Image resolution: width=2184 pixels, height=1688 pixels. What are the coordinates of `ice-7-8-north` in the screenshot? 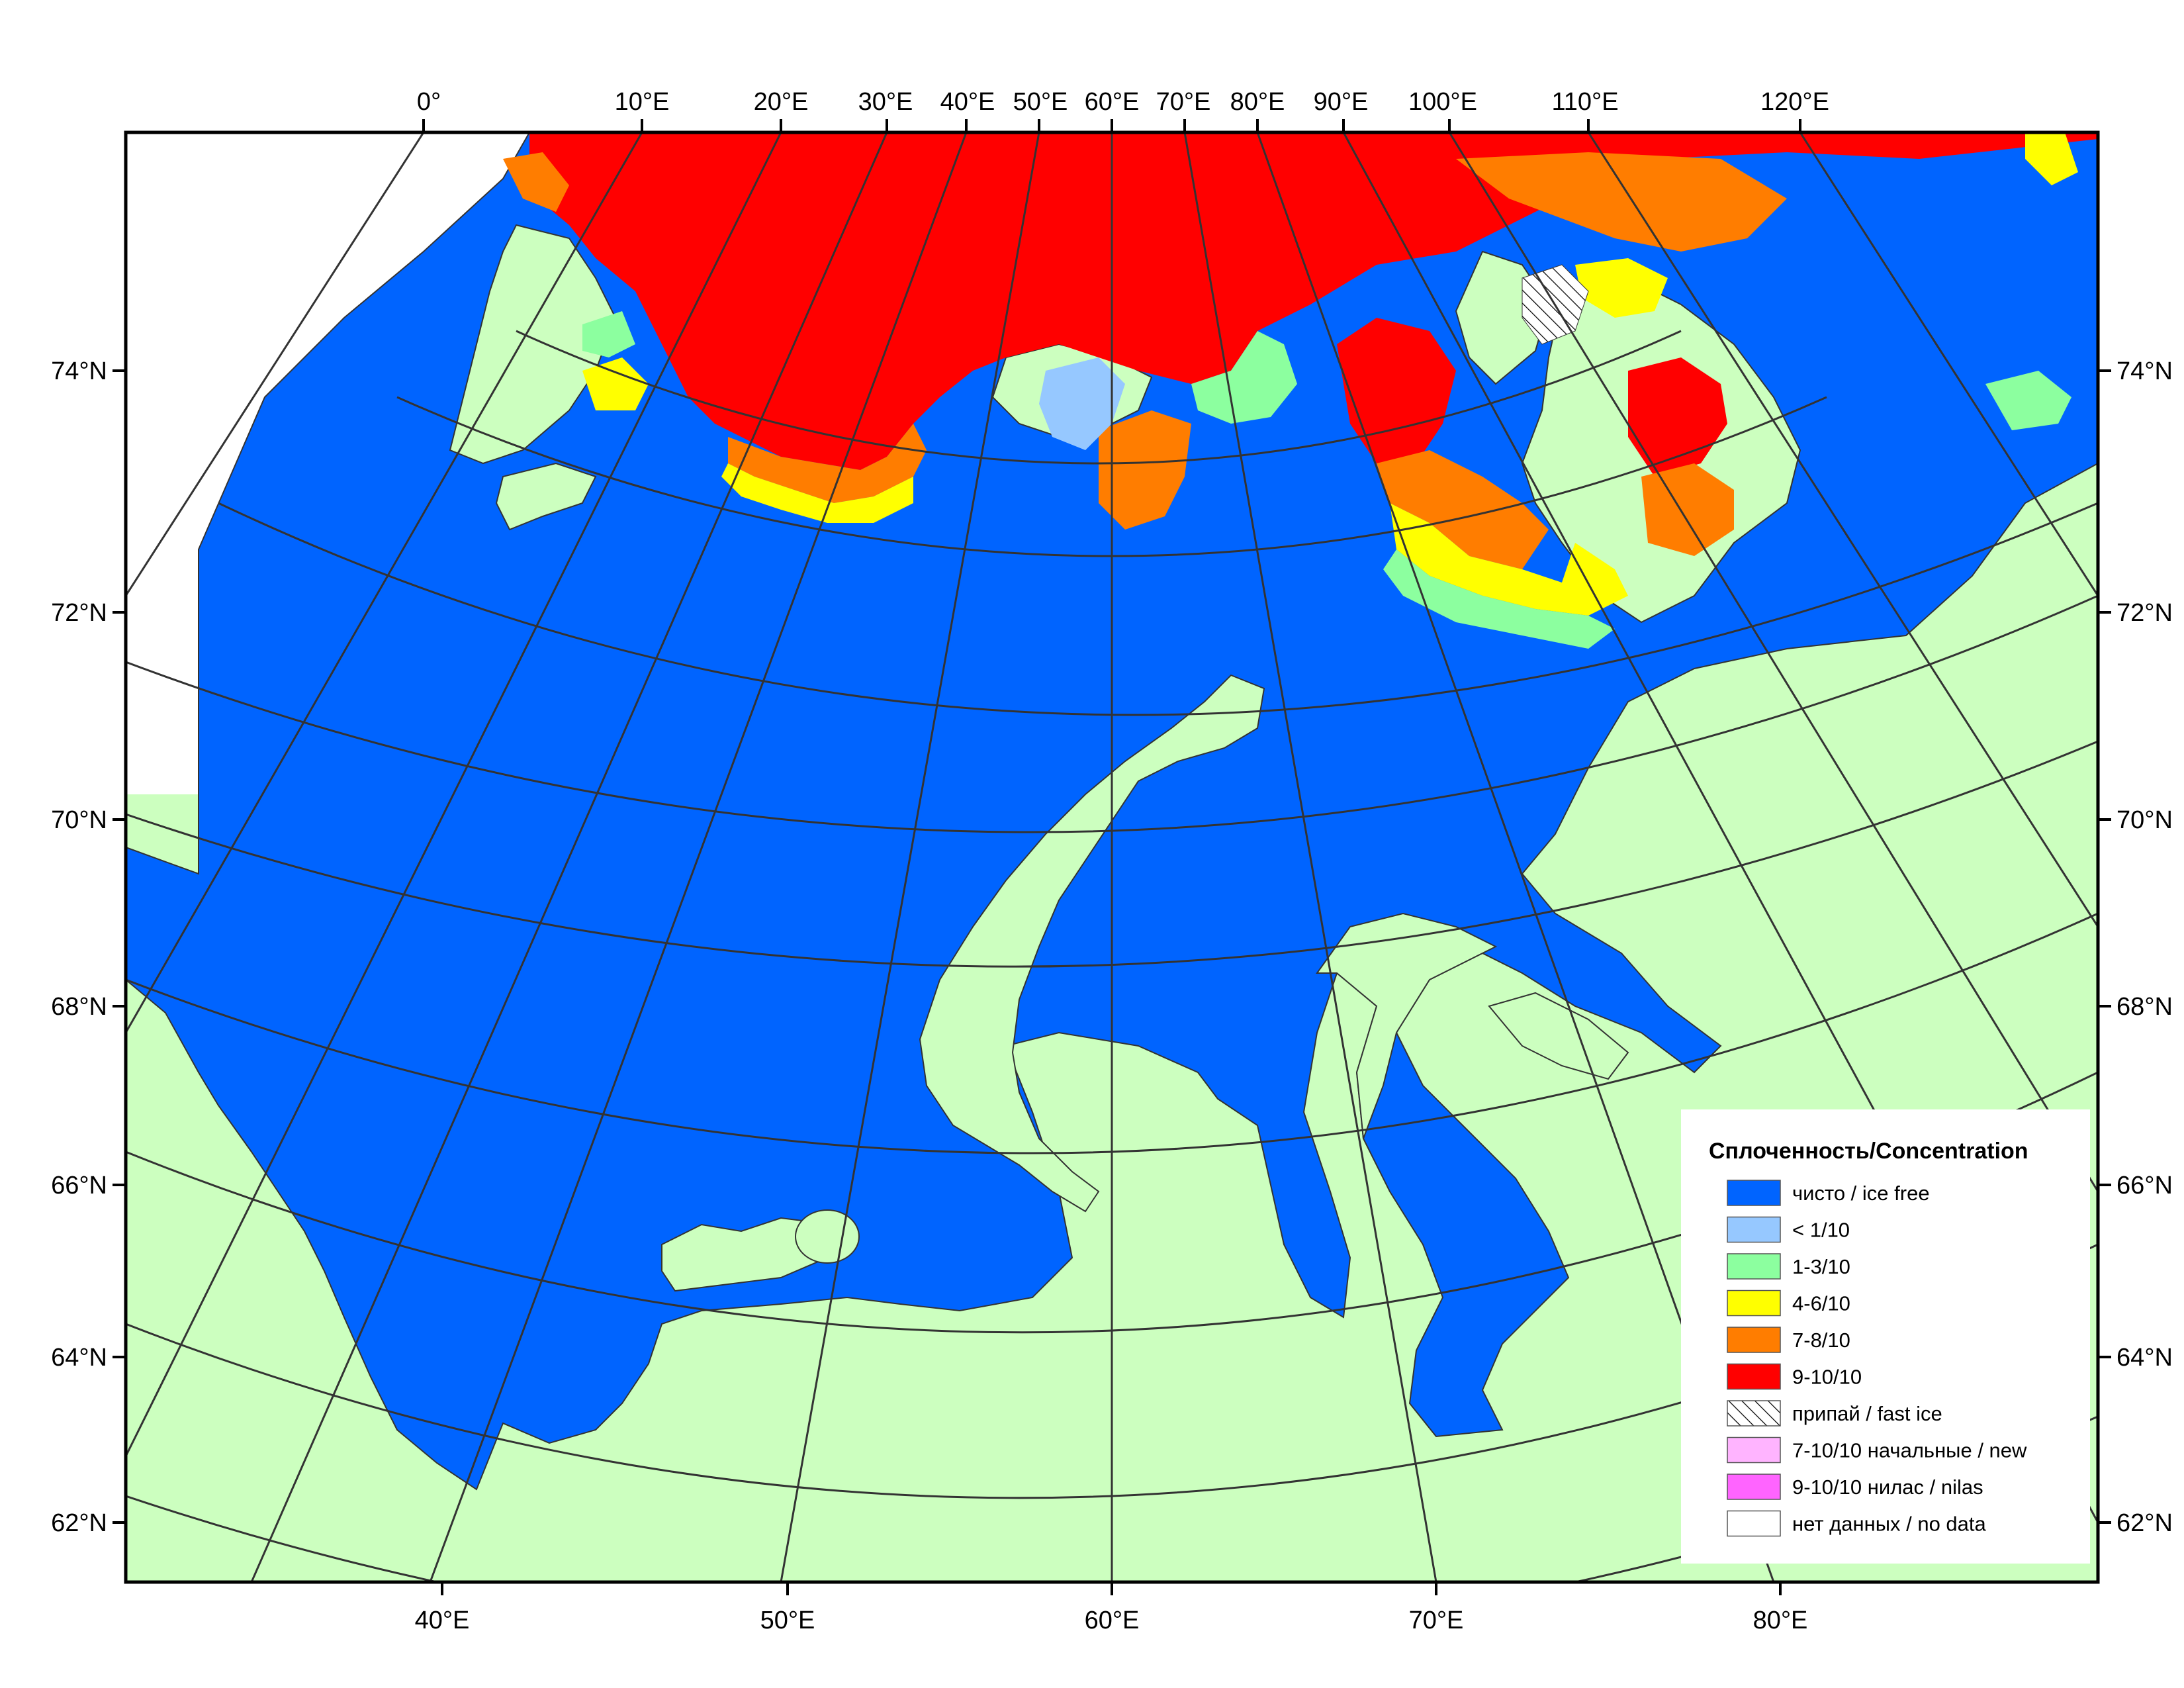 It's located at (1621, 202).